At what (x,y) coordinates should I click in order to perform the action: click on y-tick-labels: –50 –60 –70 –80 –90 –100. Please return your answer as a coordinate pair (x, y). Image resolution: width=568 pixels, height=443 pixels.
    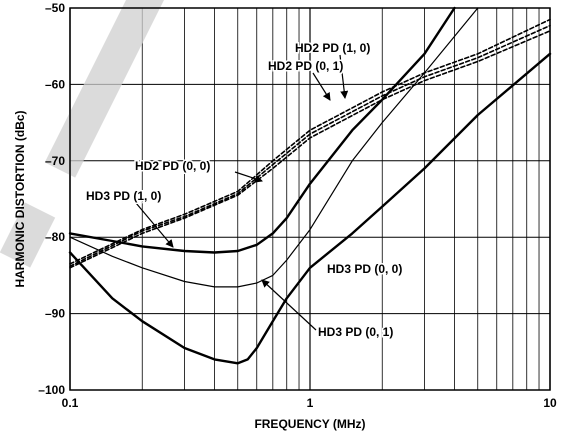
    Looking at the image, I should click on (51, 199).